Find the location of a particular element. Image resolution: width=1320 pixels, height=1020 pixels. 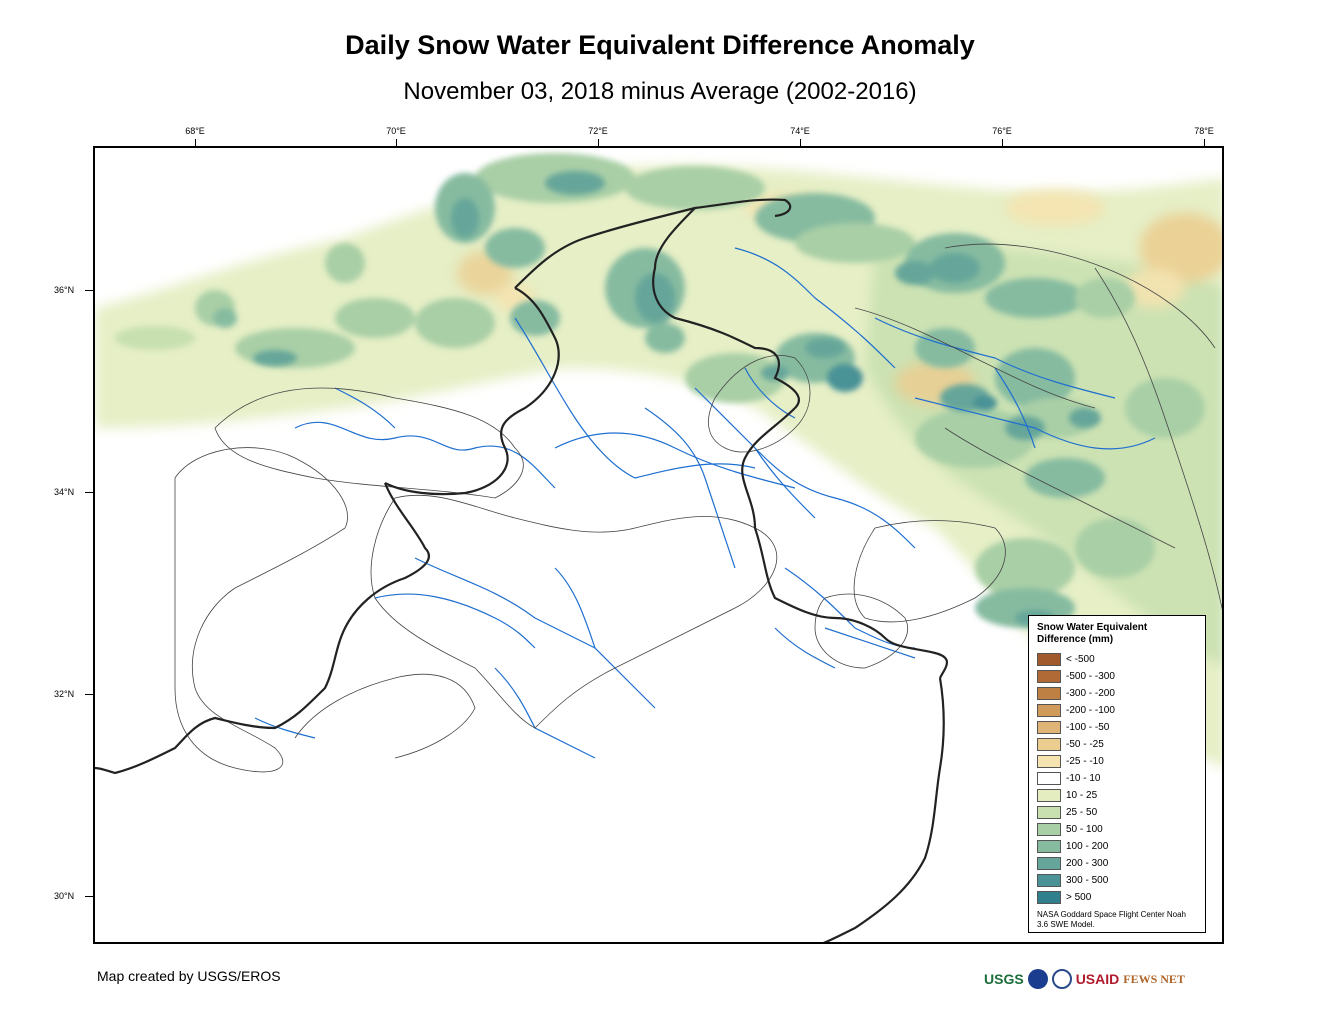

lon-label-70e: 70°E is located at coordinates (396, 131).